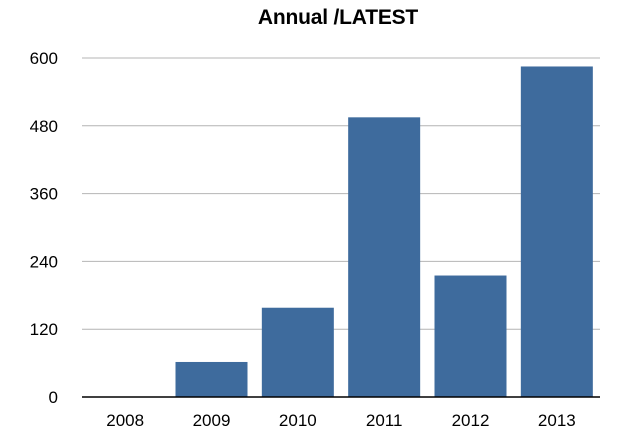 The width and height of the screenshot is (618, 446). Describe the element at coordinates (212, 420) in the screenshot. I see `x-tick-2009: 2009` at that location.